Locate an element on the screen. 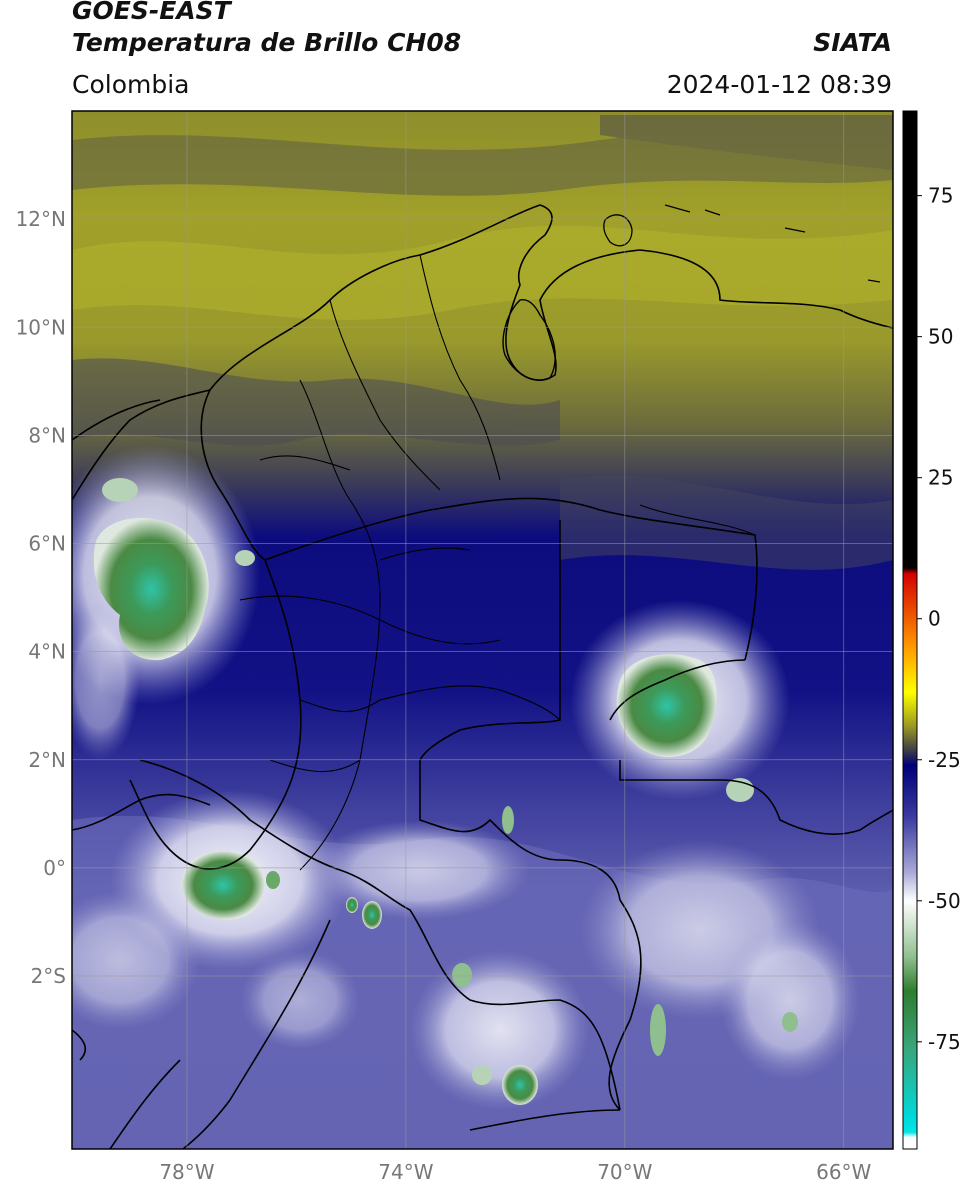 This screenshot has width=966, height=1190. lon-tick-label: 78°W is located at coordinates (186, 1172).